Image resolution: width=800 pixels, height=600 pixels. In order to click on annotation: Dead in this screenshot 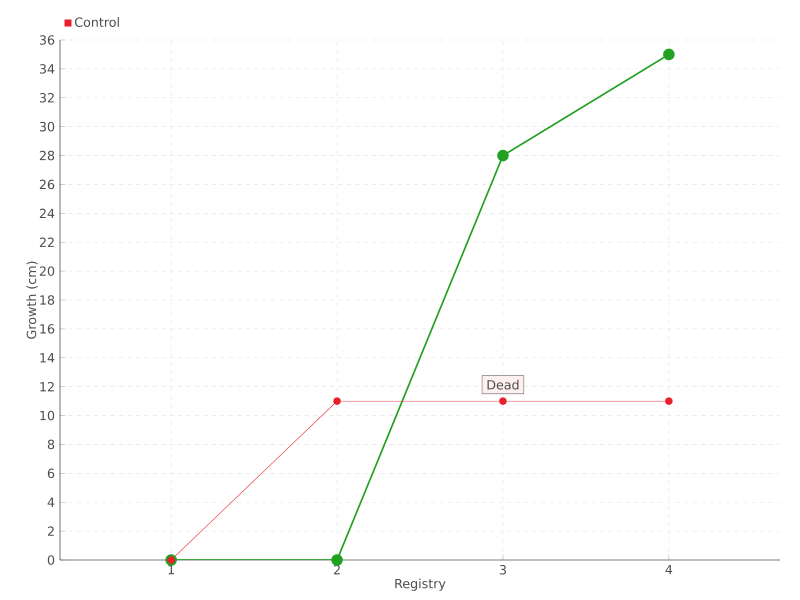, I will do `click(503, 385)`.